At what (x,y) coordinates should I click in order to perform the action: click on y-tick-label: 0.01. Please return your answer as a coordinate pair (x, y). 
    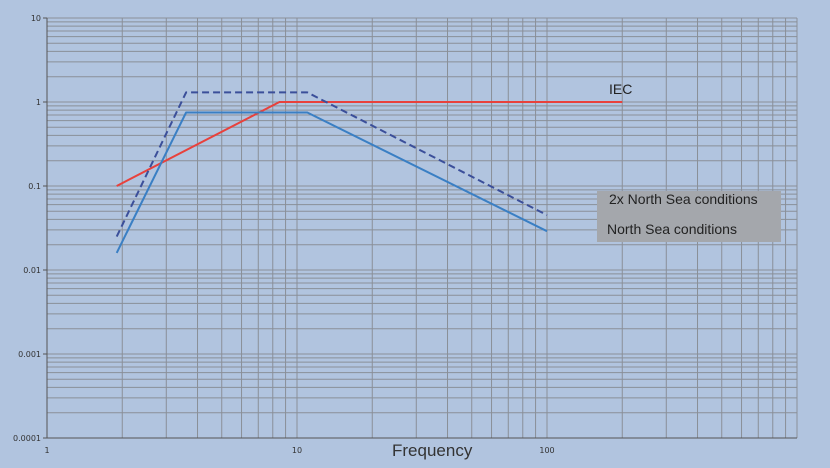
    Looking at the image, I should click on (32, 270).